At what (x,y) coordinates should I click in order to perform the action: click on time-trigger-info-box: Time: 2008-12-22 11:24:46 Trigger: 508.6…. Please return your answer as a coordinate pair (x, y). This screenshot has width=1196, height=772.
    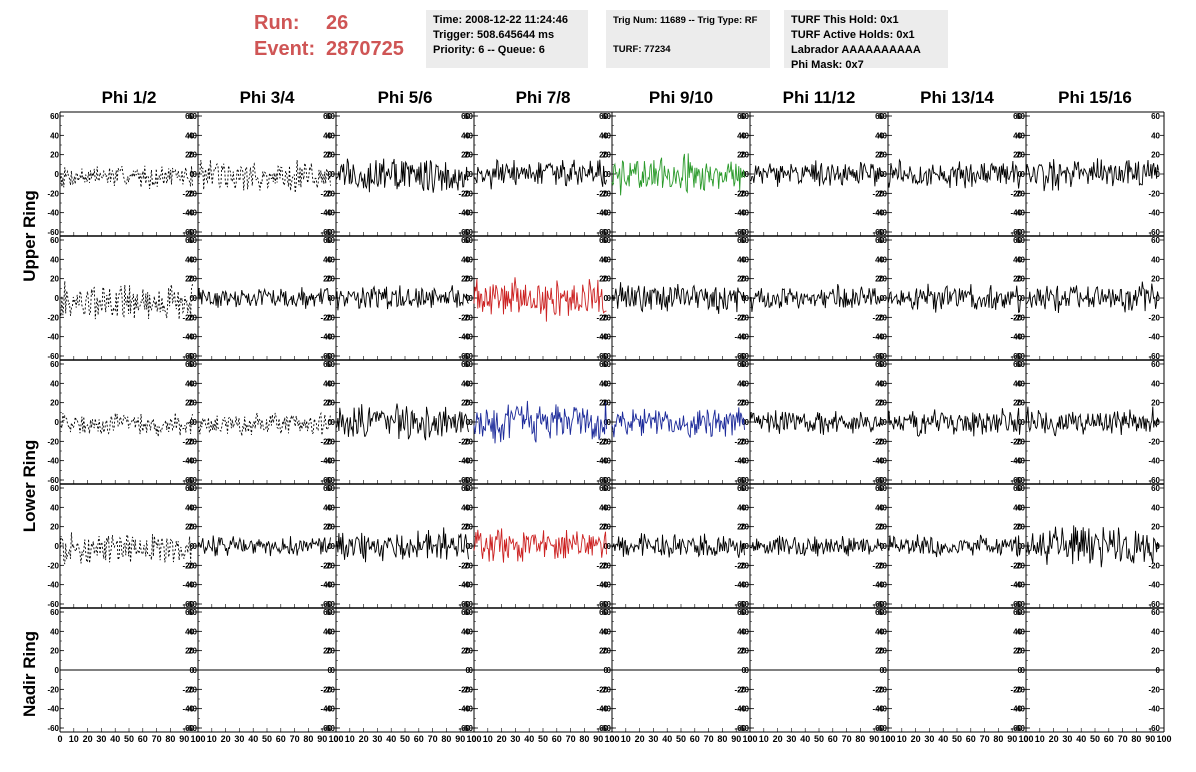
    Looking at the image, I should click on (507, 39).